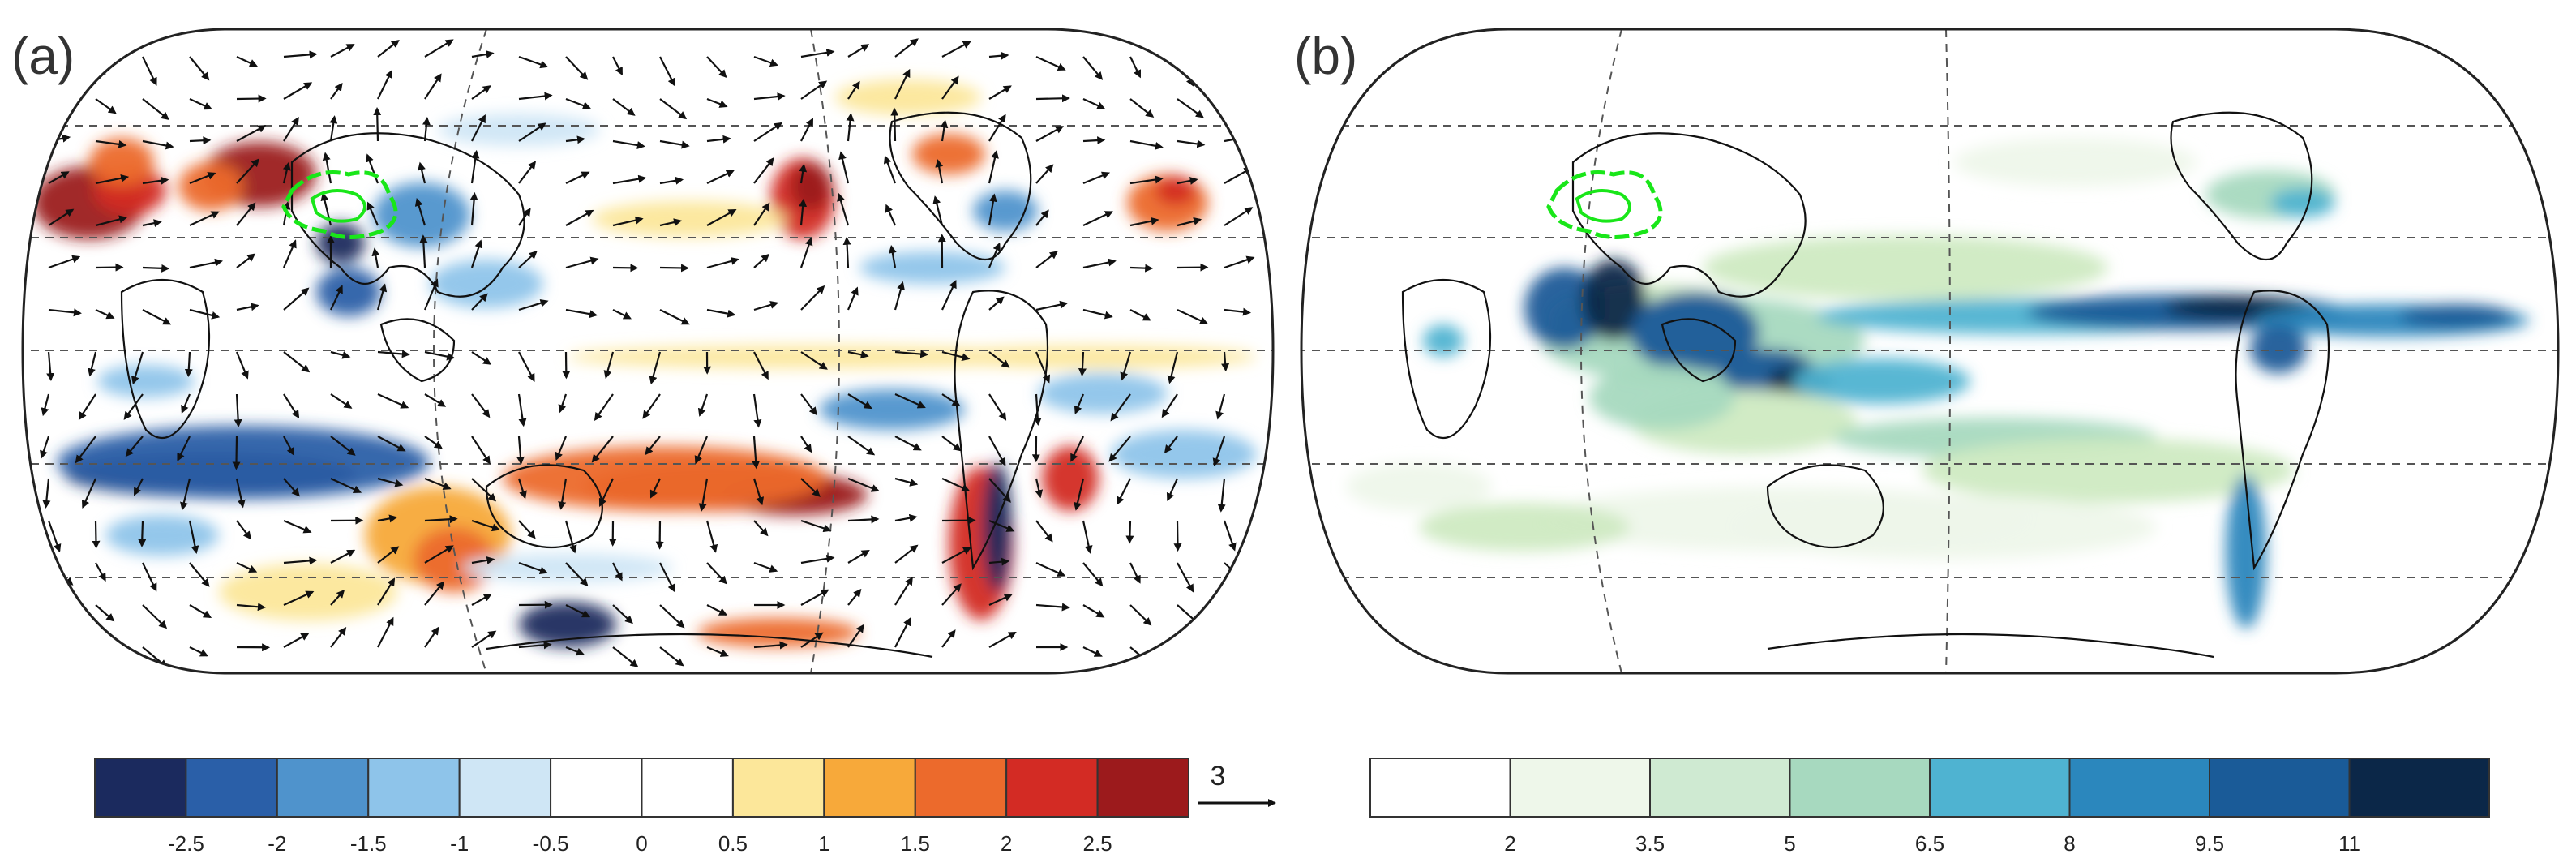  I want to click on colorbar-b-tick-label: 8, so click(2069, 843).